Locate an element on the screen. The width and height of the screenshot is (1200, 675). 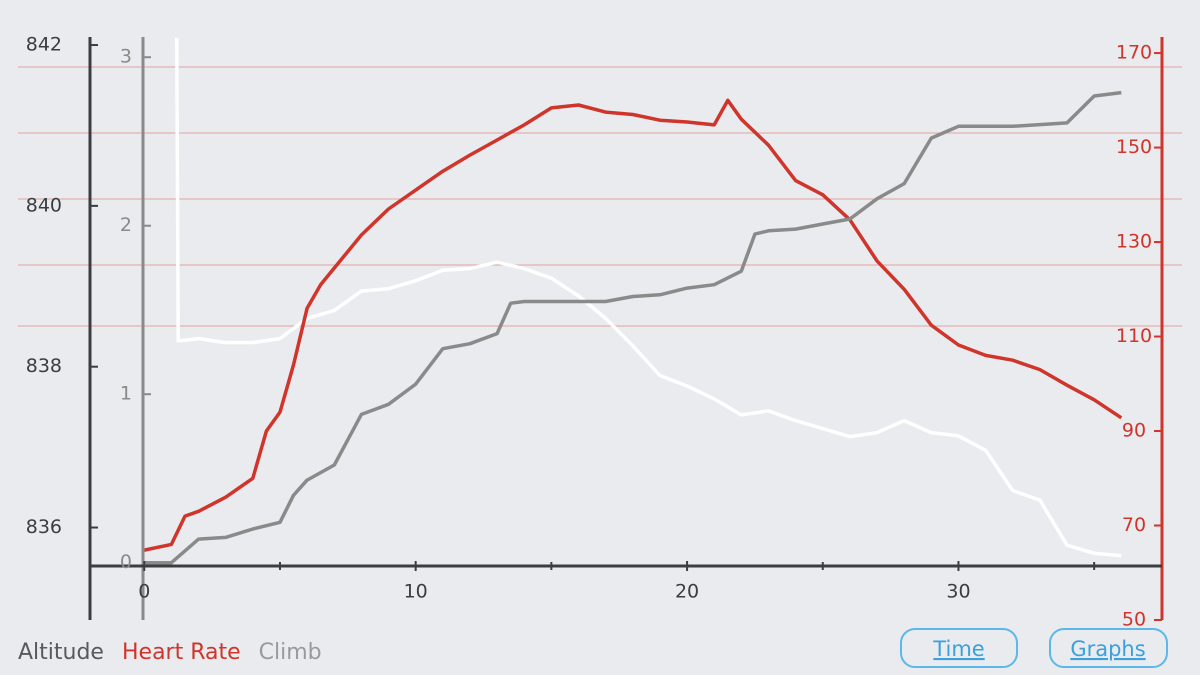
y2-tick-label: 50 is located at coordinates (1134, 620).